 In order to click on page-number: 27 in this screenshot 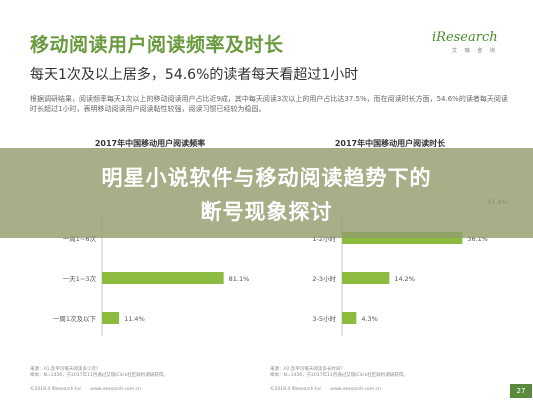, I will do `click(521, 391)`.